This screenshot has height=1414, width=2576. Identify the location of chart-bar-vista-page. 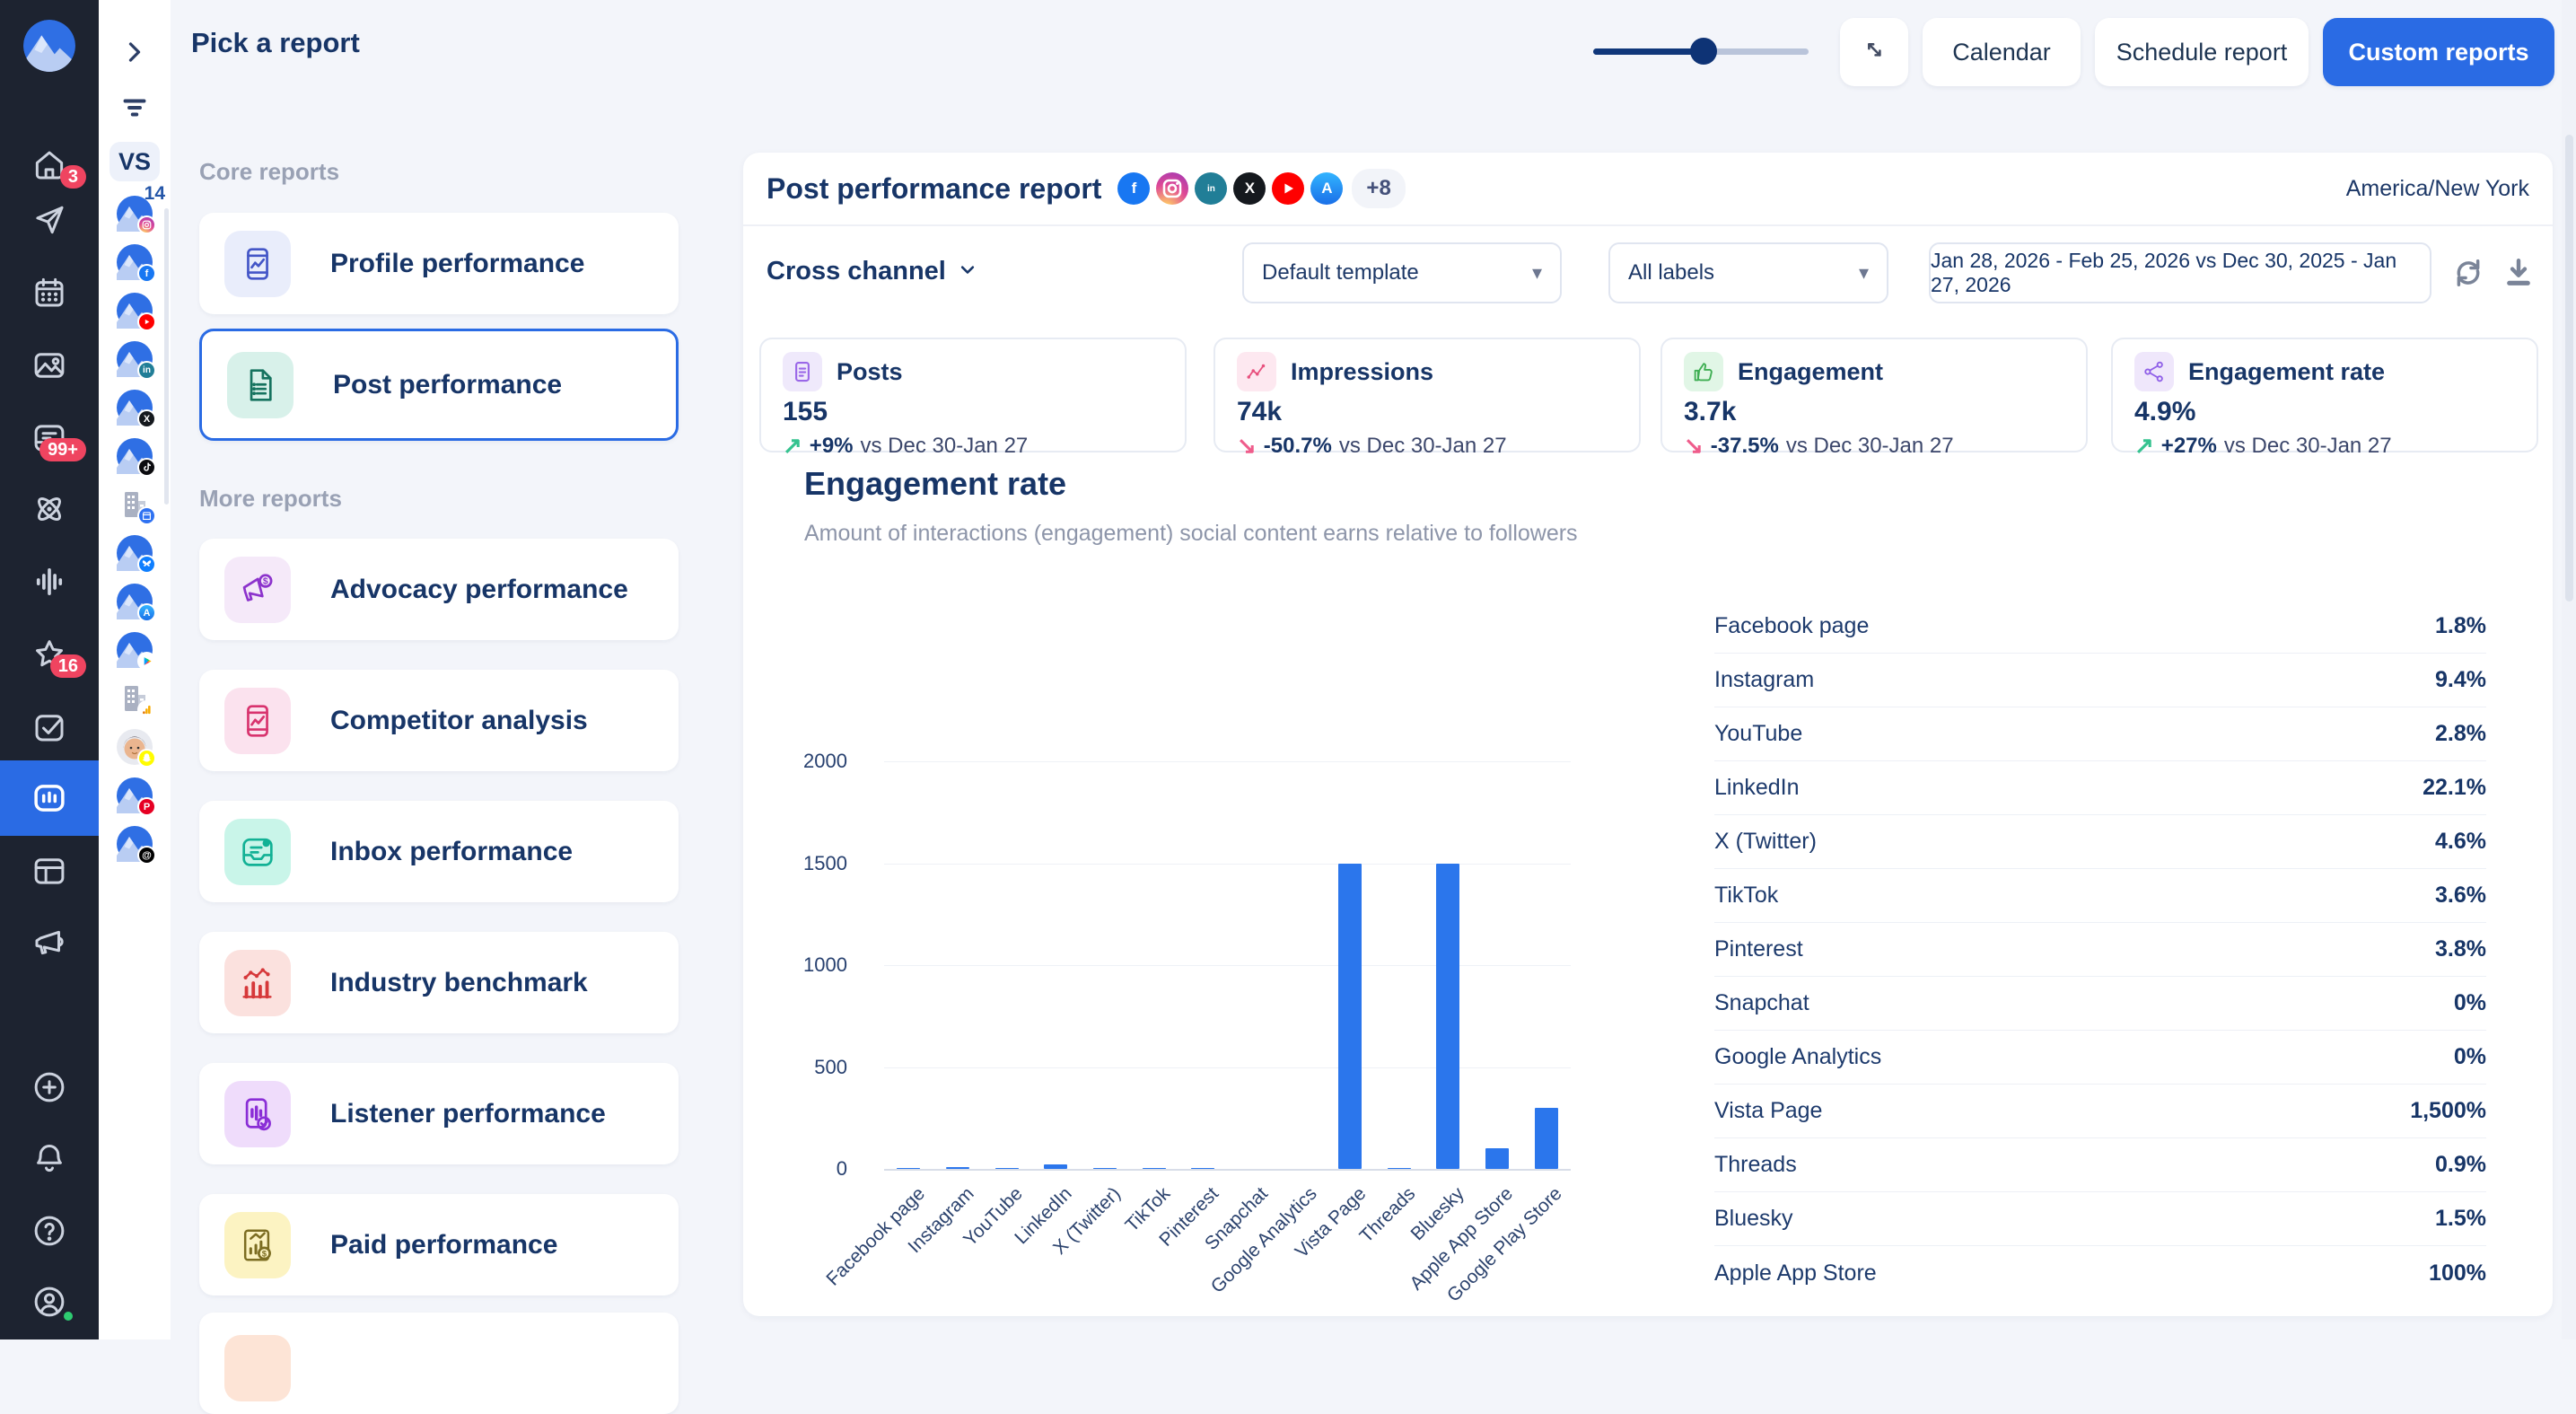
(1350, 1016).